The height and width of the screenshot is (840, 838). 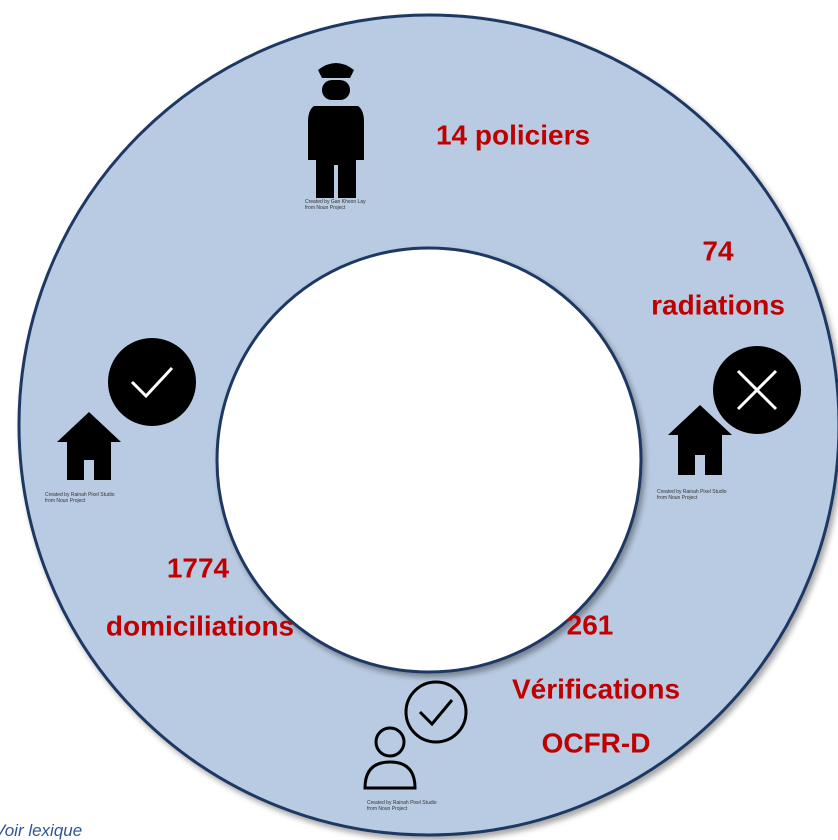 I want to click on police-count: 14 policiers, so click(x=513, y=134).